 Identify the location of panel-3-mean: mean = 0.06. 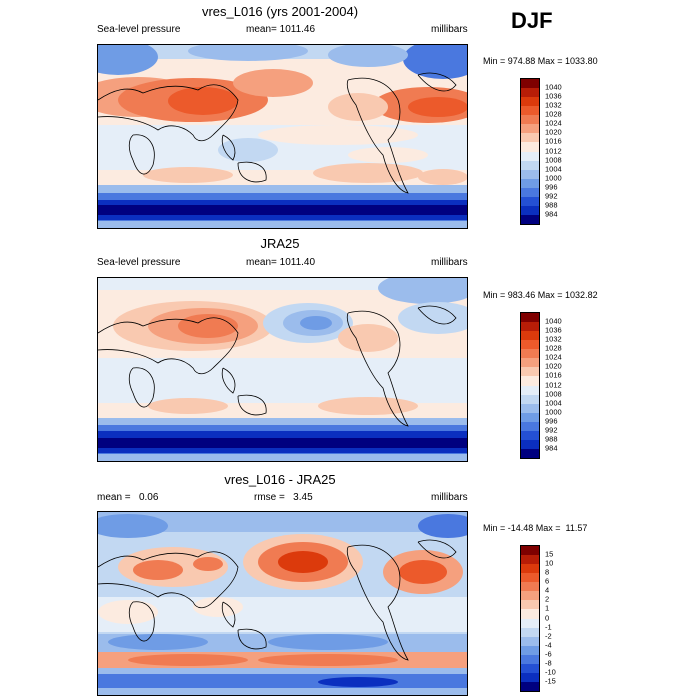
(128, 497).